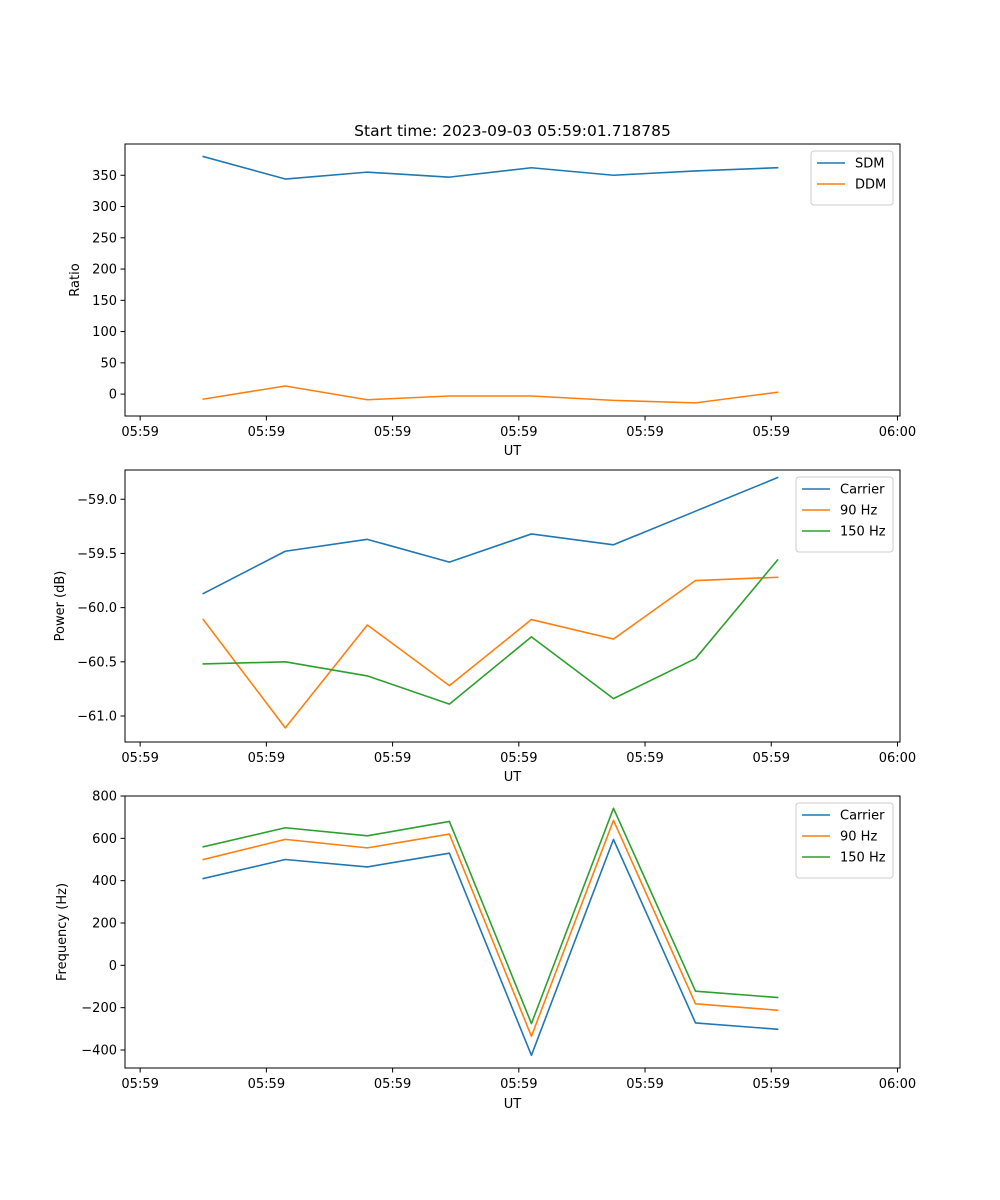 Image resolution: width=1000 pixels, height=1200 pixels. I want to click on y-tick-label: 100, so click(104, 332).